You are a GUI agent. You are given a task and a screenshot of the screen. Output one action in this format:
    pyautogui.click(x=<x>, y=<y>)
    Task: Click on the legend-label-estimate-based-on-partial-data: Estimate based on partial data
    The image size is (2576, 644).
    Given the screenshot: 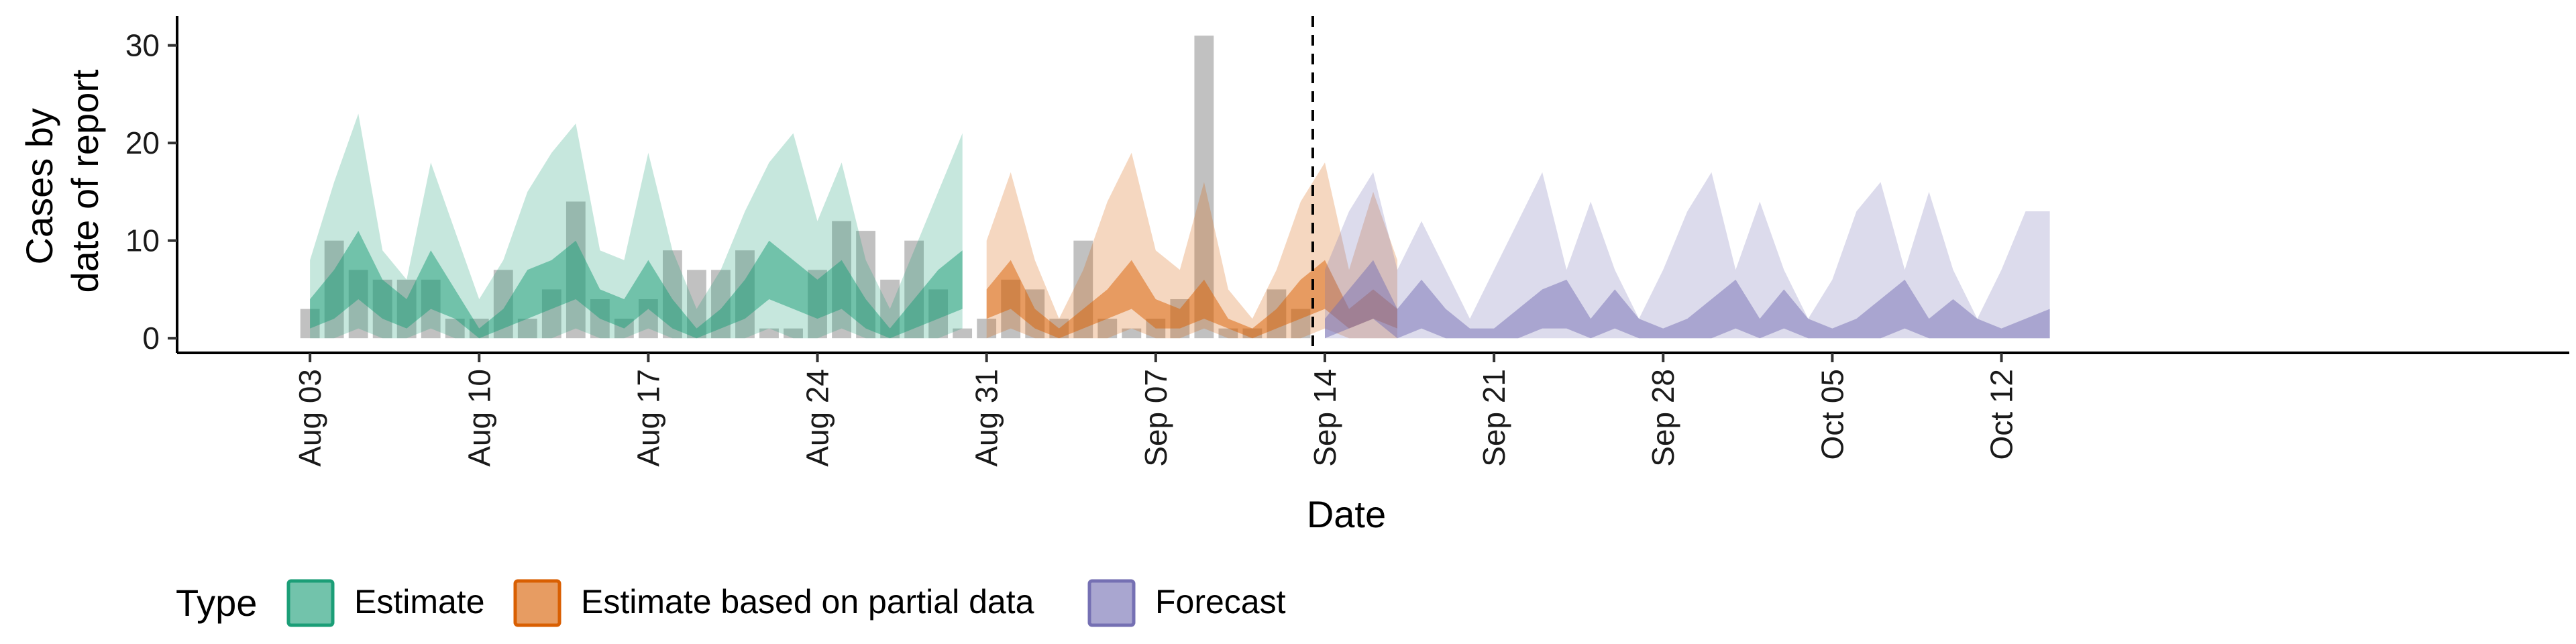 What is the action you would take?
    pyautogui.click(x=807, y=602)
    